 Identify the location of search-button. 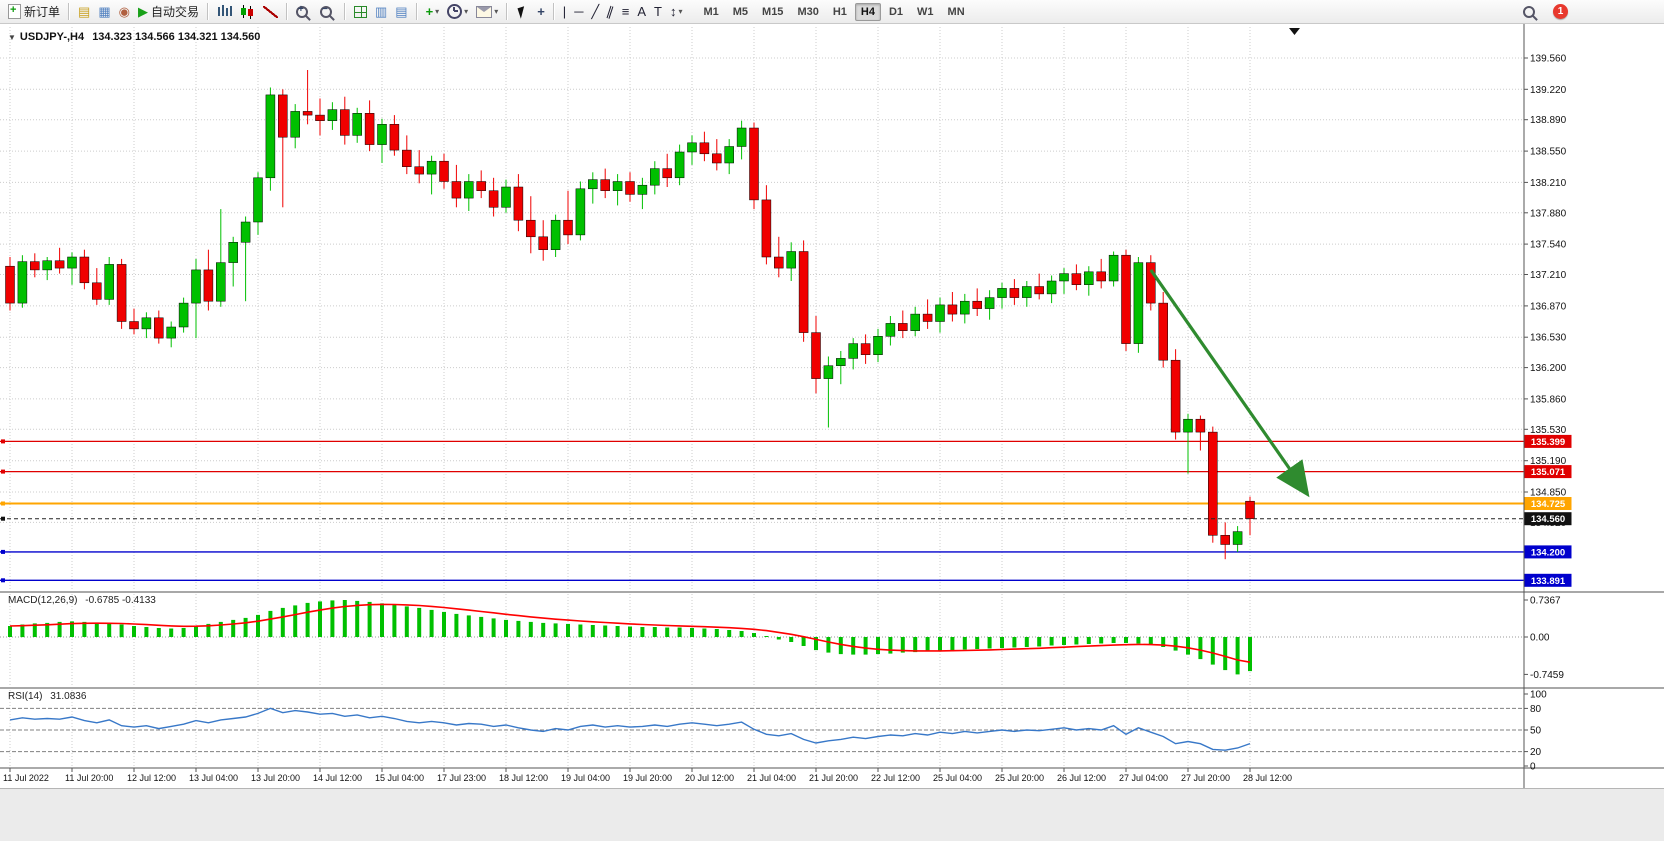
(1531, 12).